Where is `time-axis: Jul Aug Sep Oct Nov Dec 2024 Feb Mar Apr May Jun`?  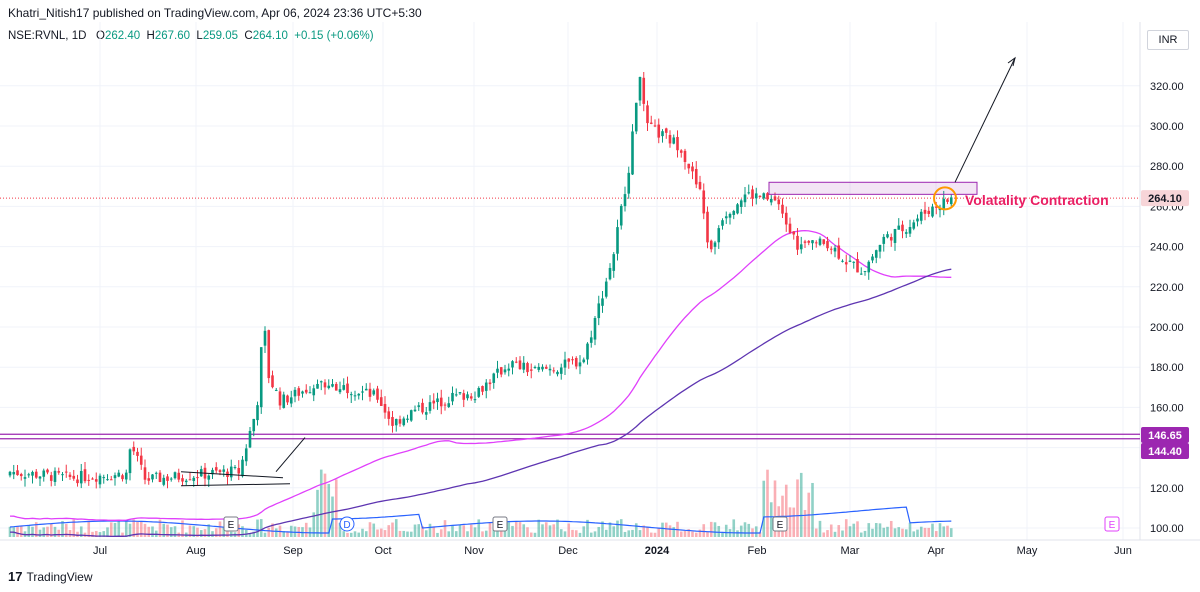
time-axis: Jul Aug Sep Oct Nov Dec 2024 Feb Mar Apr May Jun is located at coordinates (612, 551).